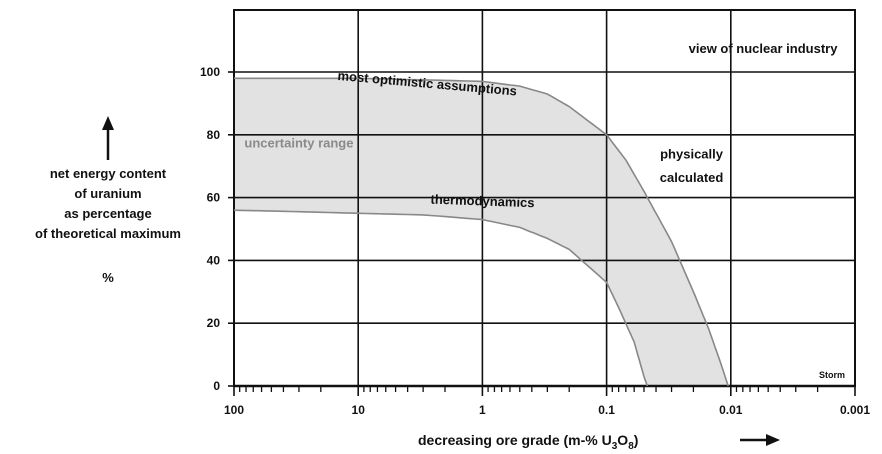 The width and height of the screenshot is (882, 454). Describe the element at coordinates (528, 442) in the screenshot. I see `x-axis-label-text: decreasing ore grade (m-% U3O8)` at that location.